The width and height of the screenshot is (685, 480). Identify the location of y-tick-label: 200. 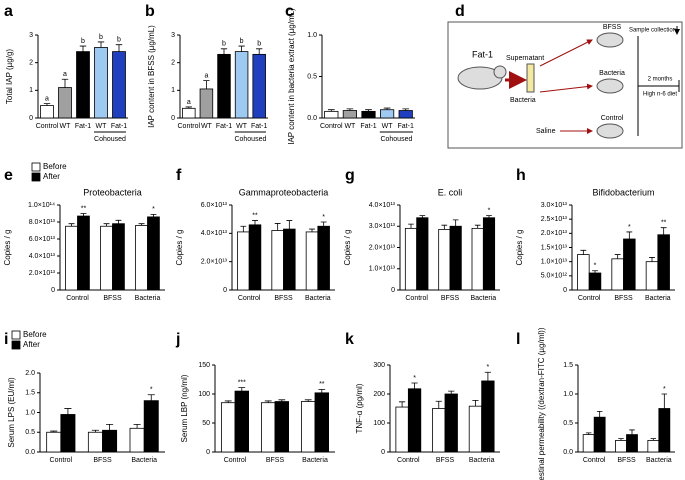
(379, 394).